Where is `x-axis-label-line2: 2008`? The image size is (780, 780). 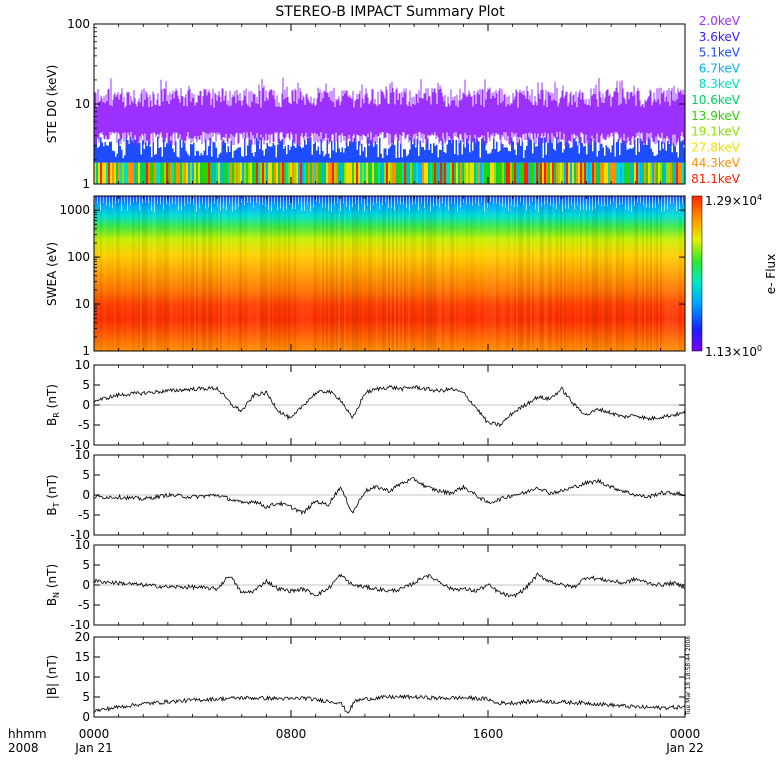
x-axis-label-line2: 2008 is located at coordinates (23, 748).